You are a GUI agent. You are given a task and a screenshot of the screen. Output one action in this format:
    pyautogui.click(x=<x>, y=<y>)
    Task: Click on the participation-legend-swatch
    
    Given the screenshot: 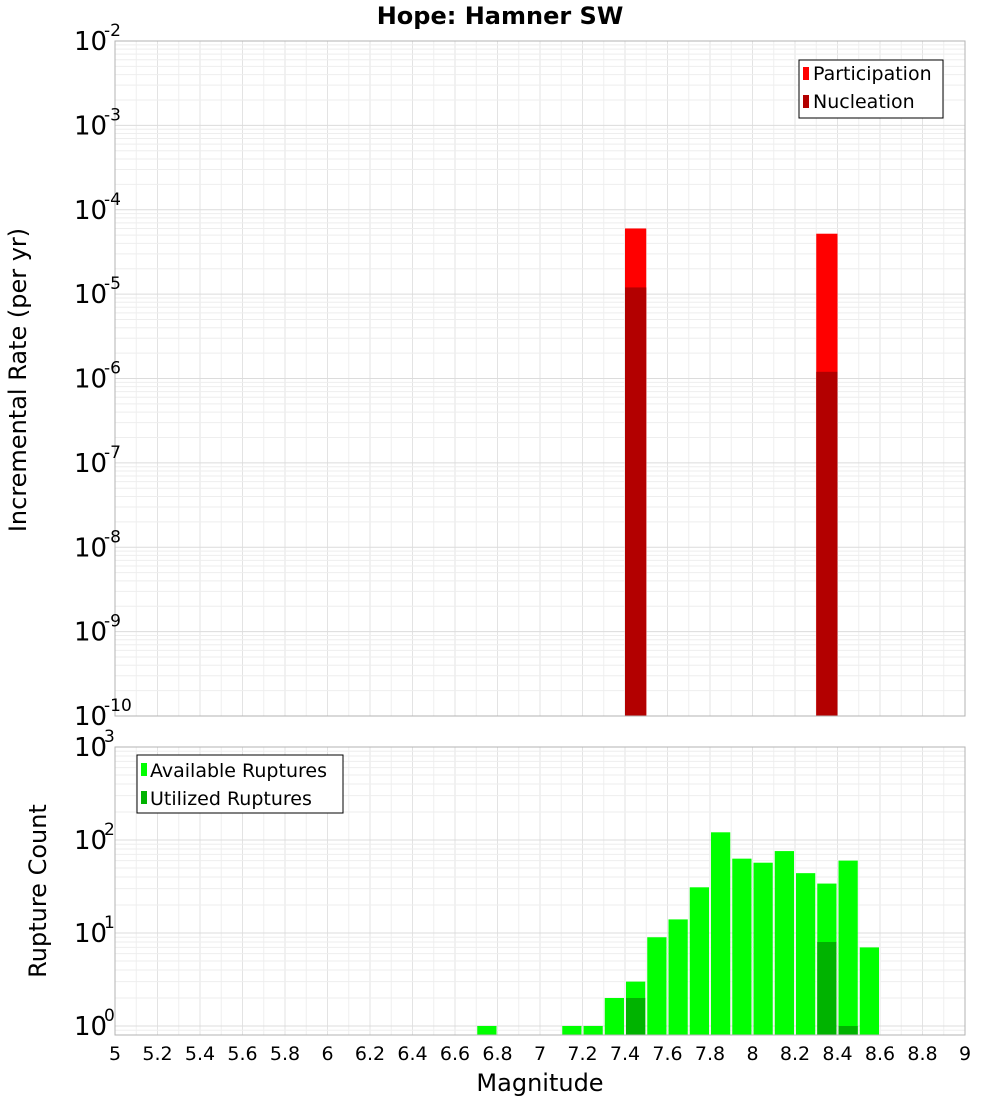 What is the action you would take?
    pyautogui.click(x=806, y=73)
    